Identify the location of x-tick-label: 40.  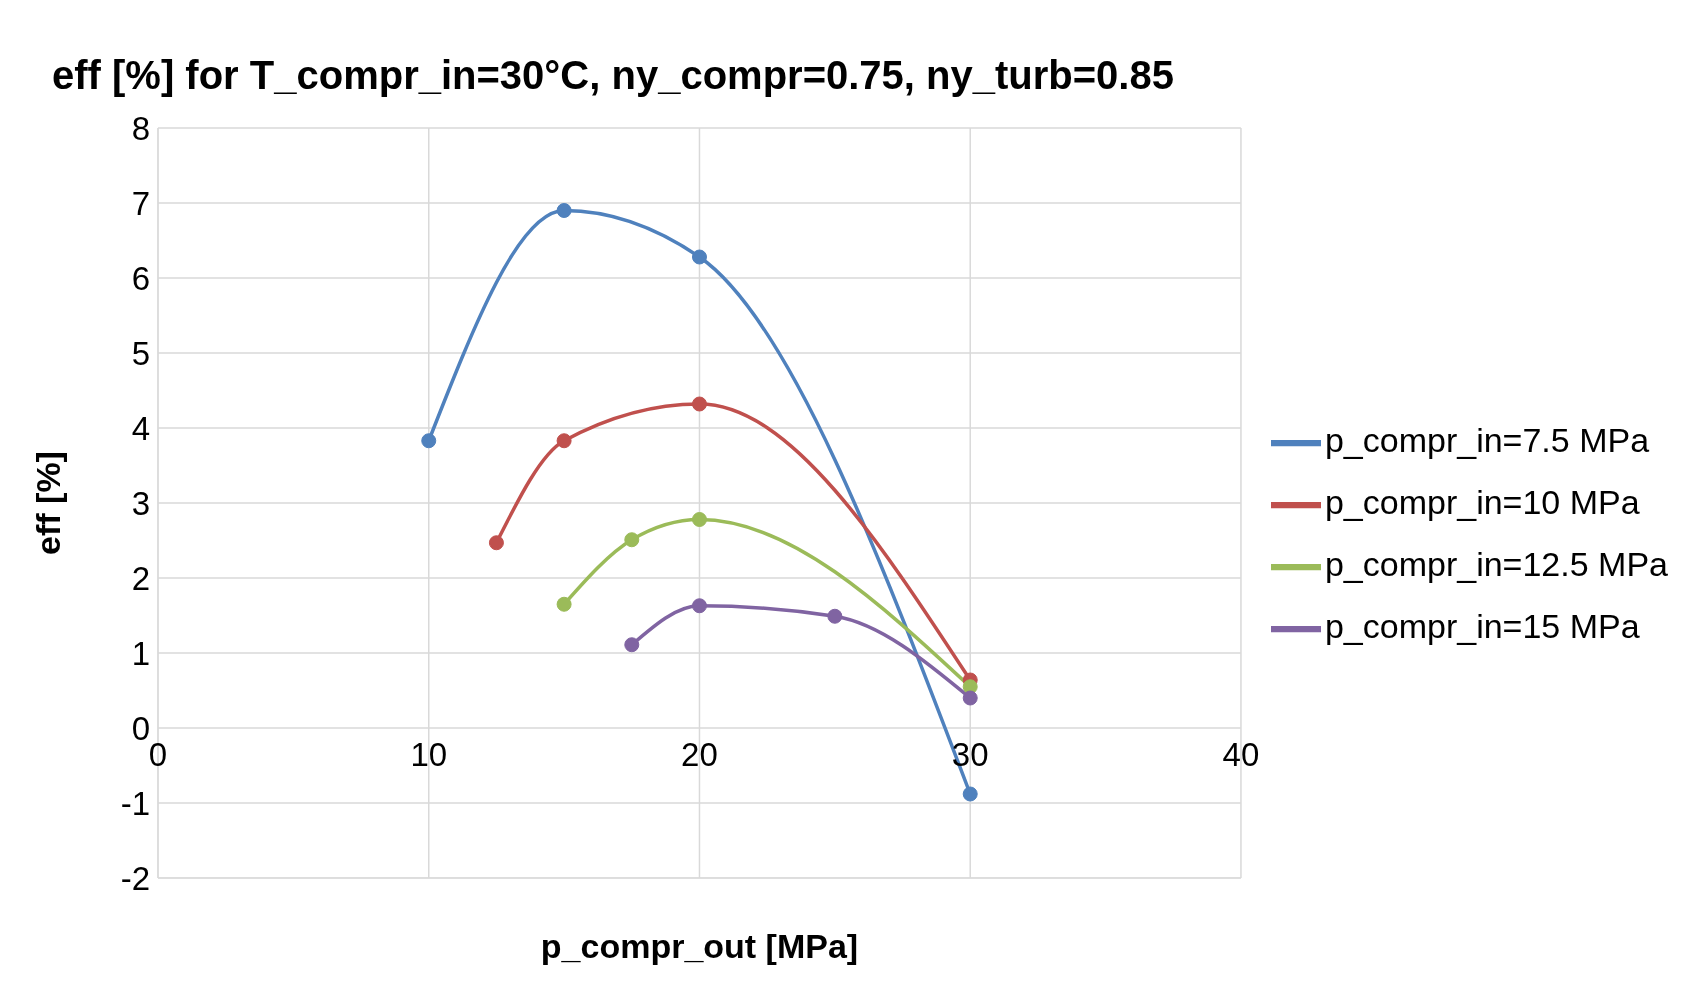
(1241, 754).